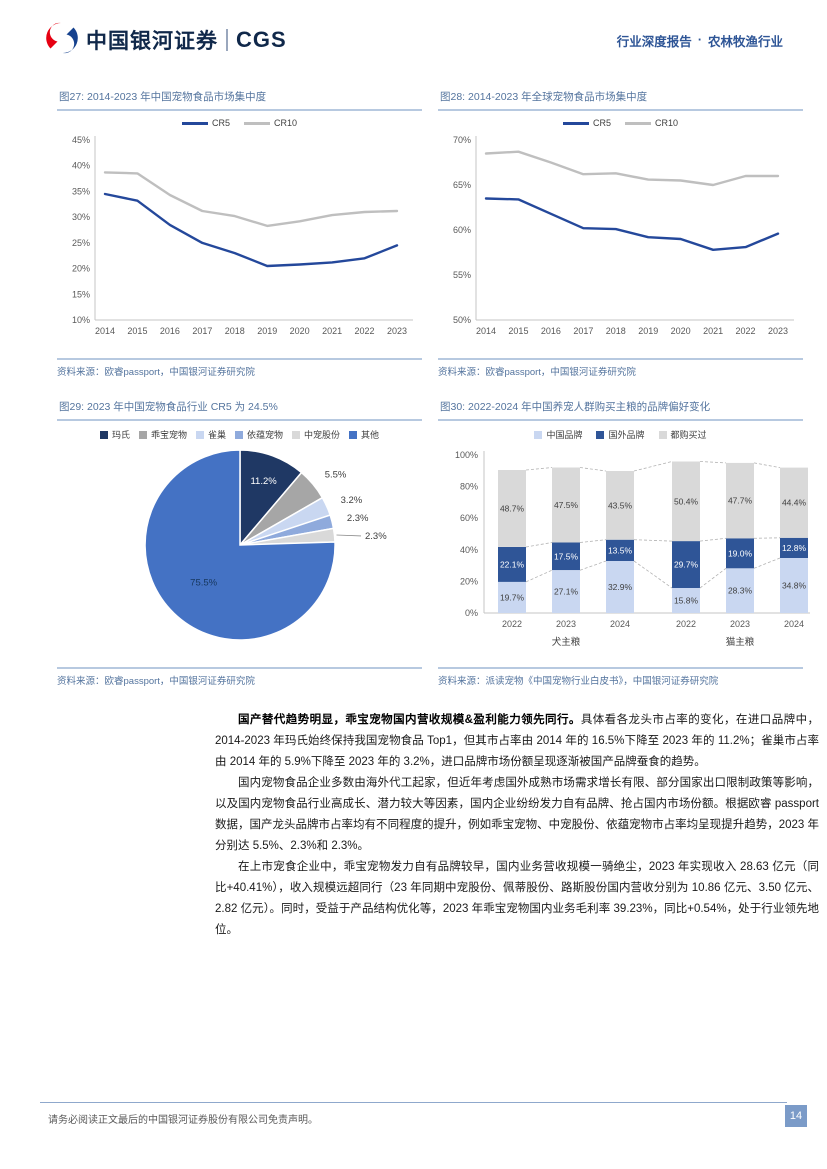 Image resolution: width=827 pixels, height=1169 pixels. Describe the element at coordinates (81, 320) in the screenshot. I see `svg-text: 10%` at that location.